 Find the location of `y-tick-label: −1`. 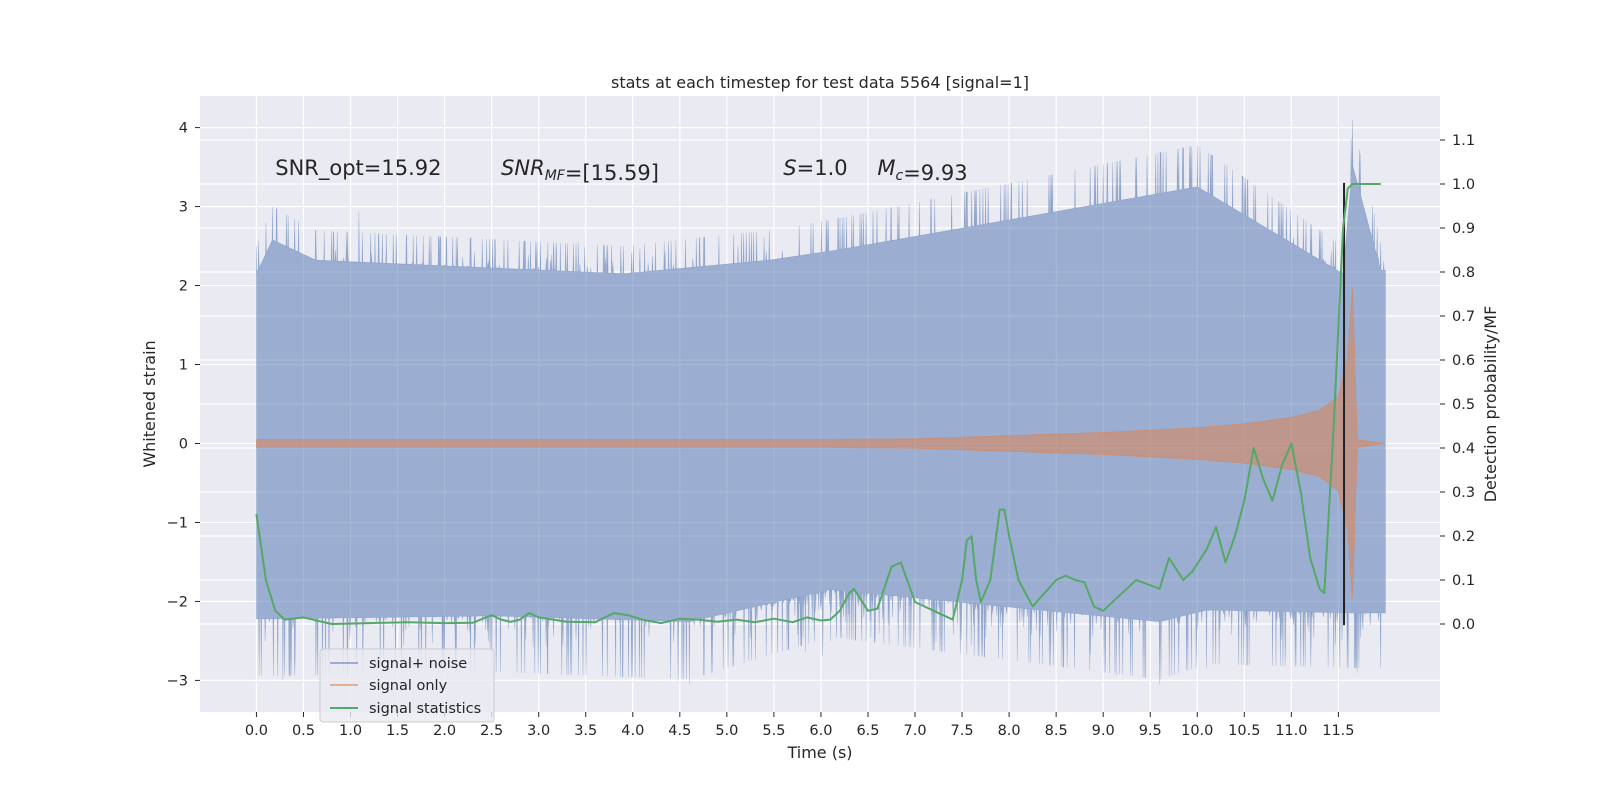

y-tick-label: −1 is located at coordinates (177, 523).